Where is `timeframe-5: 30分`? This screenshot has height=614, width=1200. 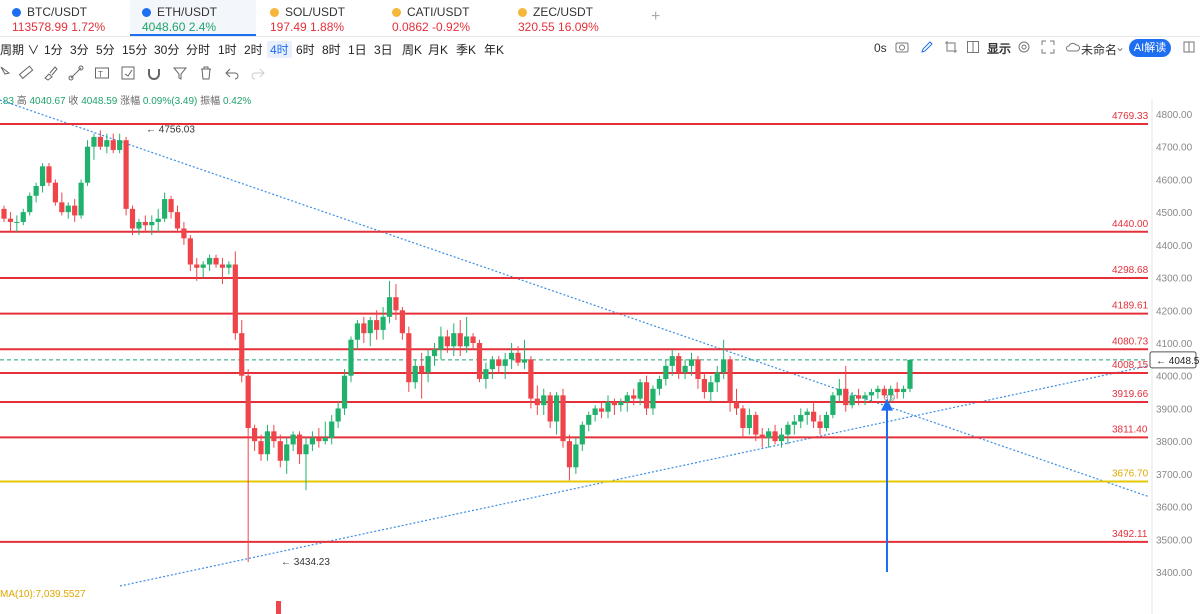 timeframe-5: 30分 is located at coordinates (167, 50).